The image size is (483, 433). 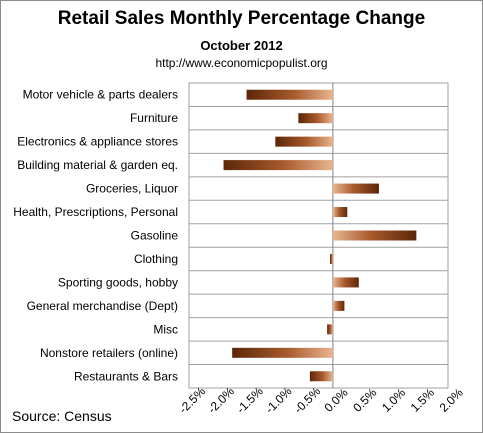 What do you see at coordinates (307, 400) in the screenshot?
I see `tick-label: -0.5%` at bounding box center [307, 400].